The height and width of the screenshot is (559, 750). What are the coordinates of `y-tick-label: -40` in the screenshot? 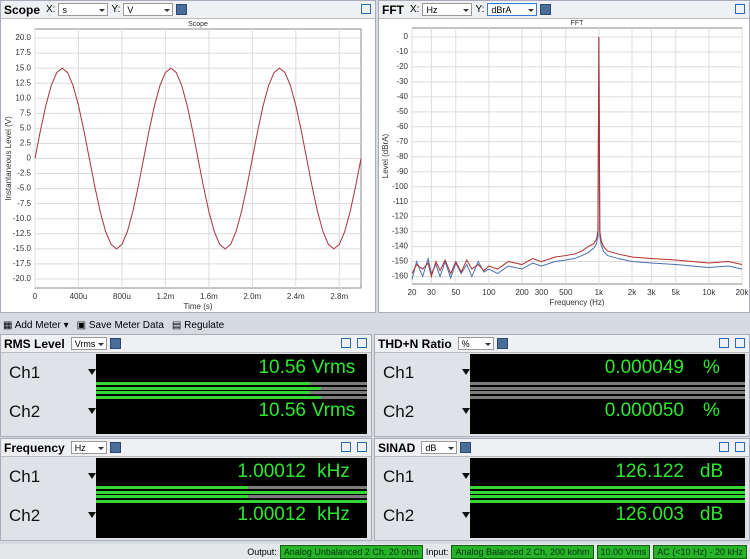 It's located at (402, 96).